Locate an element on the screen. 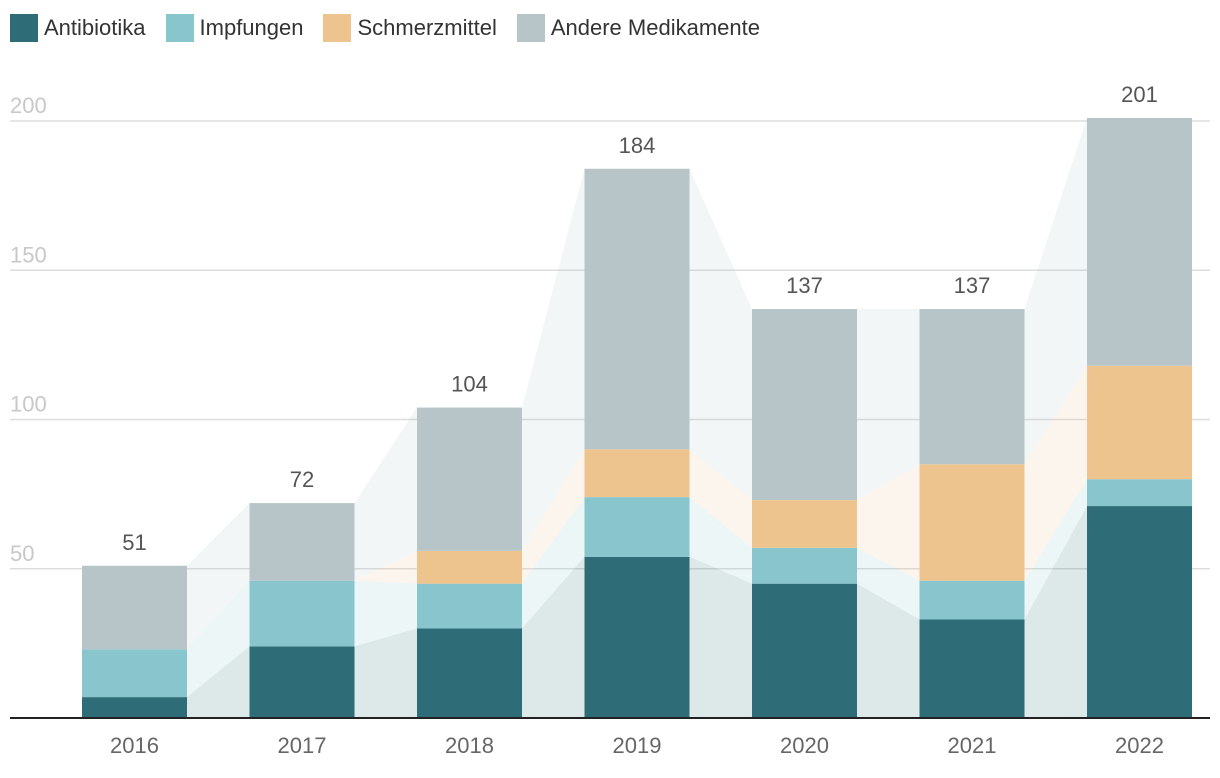  legend-label: Andere Medikamente is located at coordinates (655, 27).